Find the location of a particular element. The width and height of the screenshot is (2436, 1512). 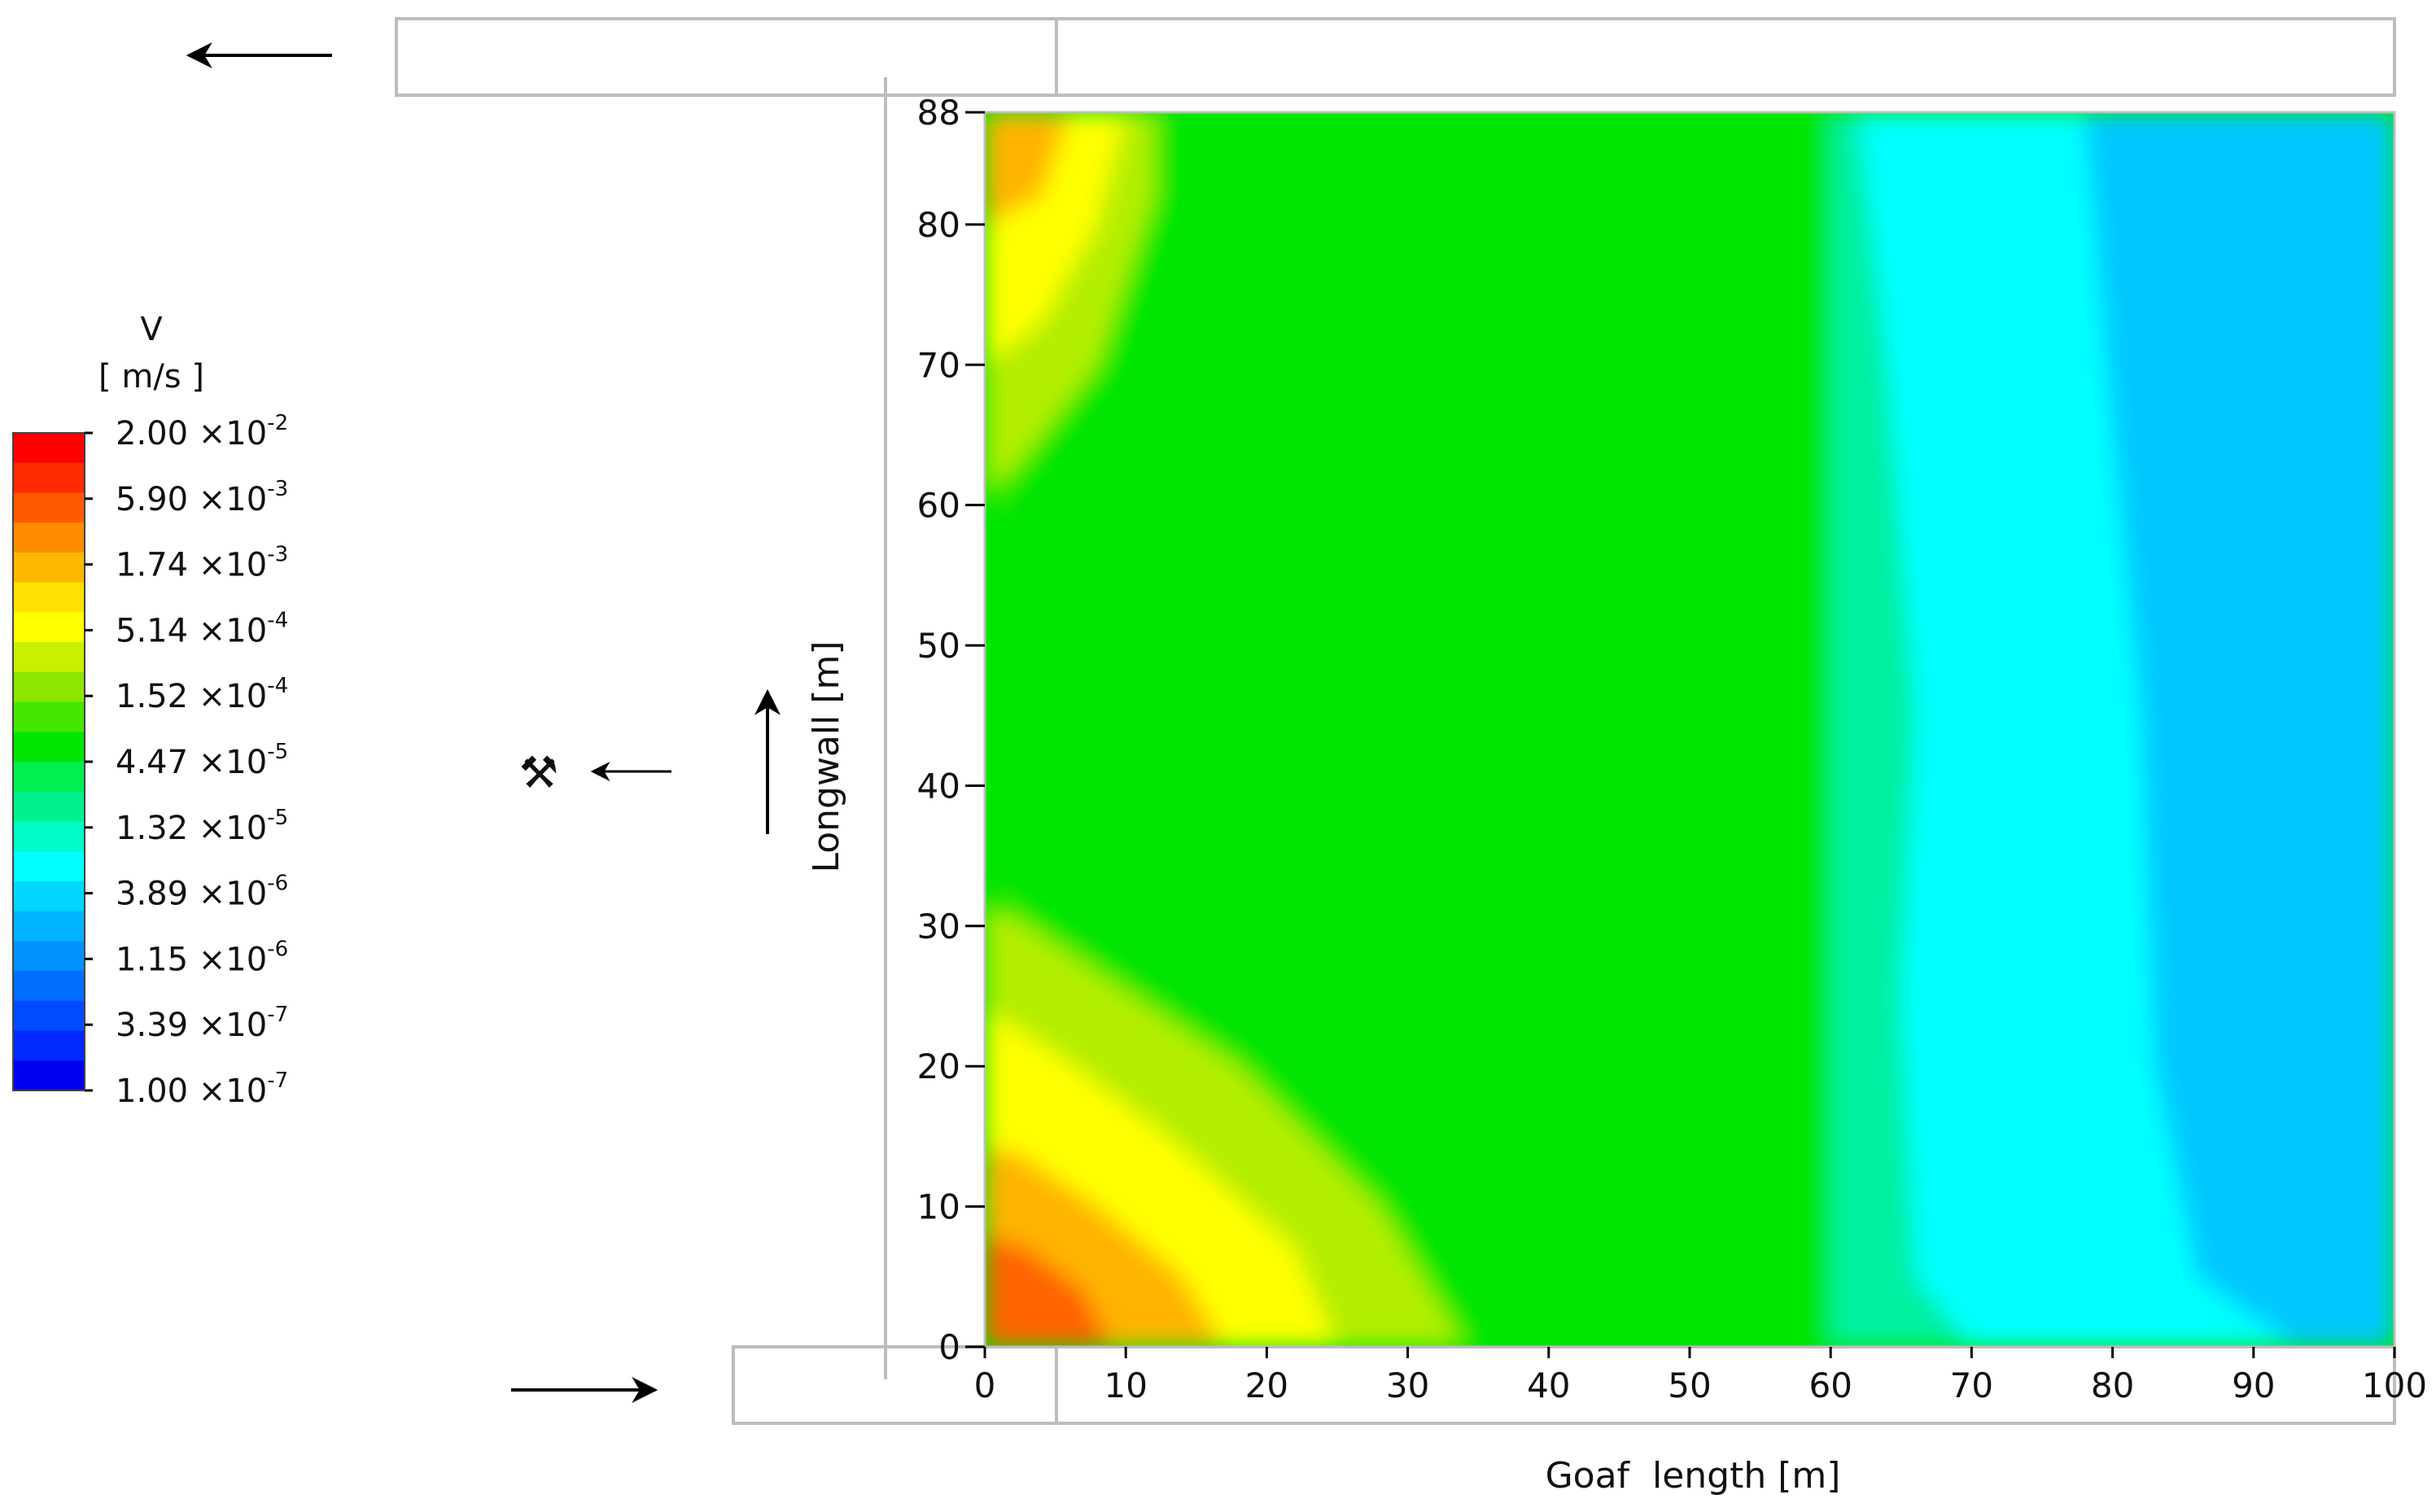

y-tick-label: 88 is located at coordinates (938, 113).